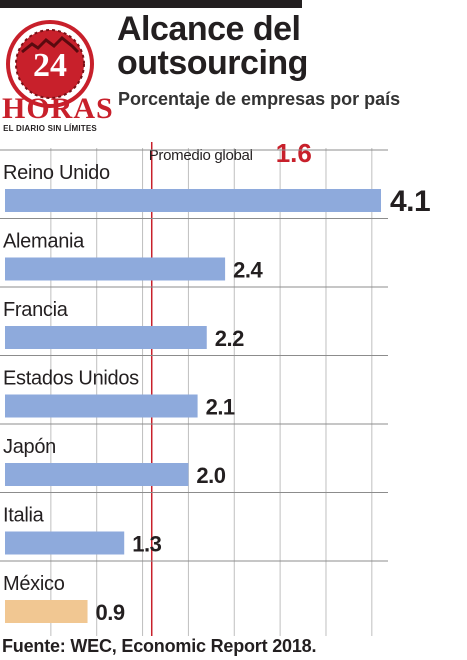 This screenshot has width=467, height=660. Describe the element at coordinates (159, 646) in the screenshot. I see `source-note: Fuente: WEC, Economic Report 2018.` at that location.